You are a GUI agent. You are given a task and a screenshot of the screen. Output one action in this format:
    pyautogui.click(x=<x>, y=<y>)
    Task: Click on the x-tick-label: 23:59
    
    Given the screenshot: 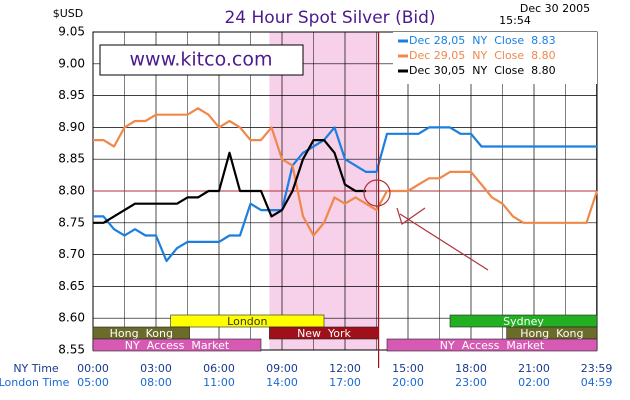 What is the action you would take?
    pyautogui.click(x=597, y=368)
    